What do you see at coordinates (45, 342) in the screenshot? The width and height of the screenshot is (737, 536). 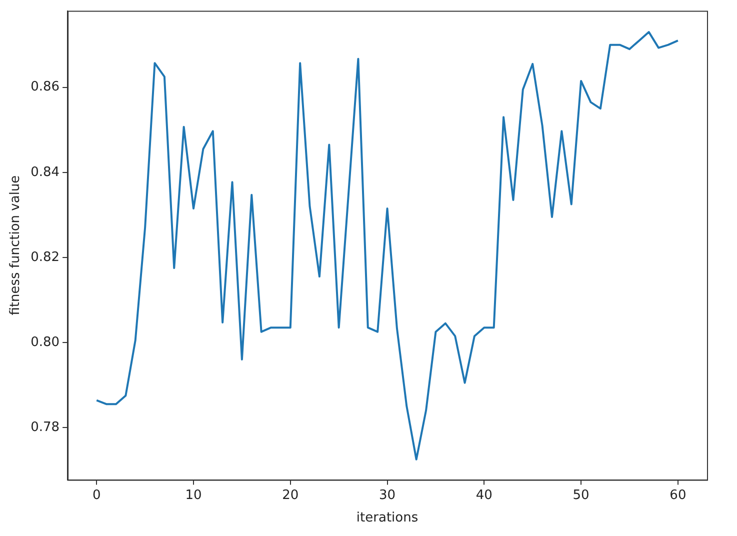 I see `y-tick-label: 0.80` at bounding box center [45, 342].